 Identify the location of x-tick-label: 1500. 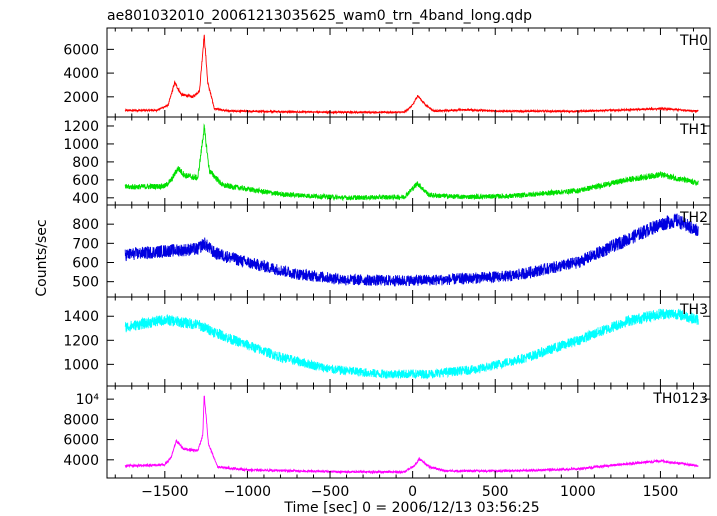
(661, 492).